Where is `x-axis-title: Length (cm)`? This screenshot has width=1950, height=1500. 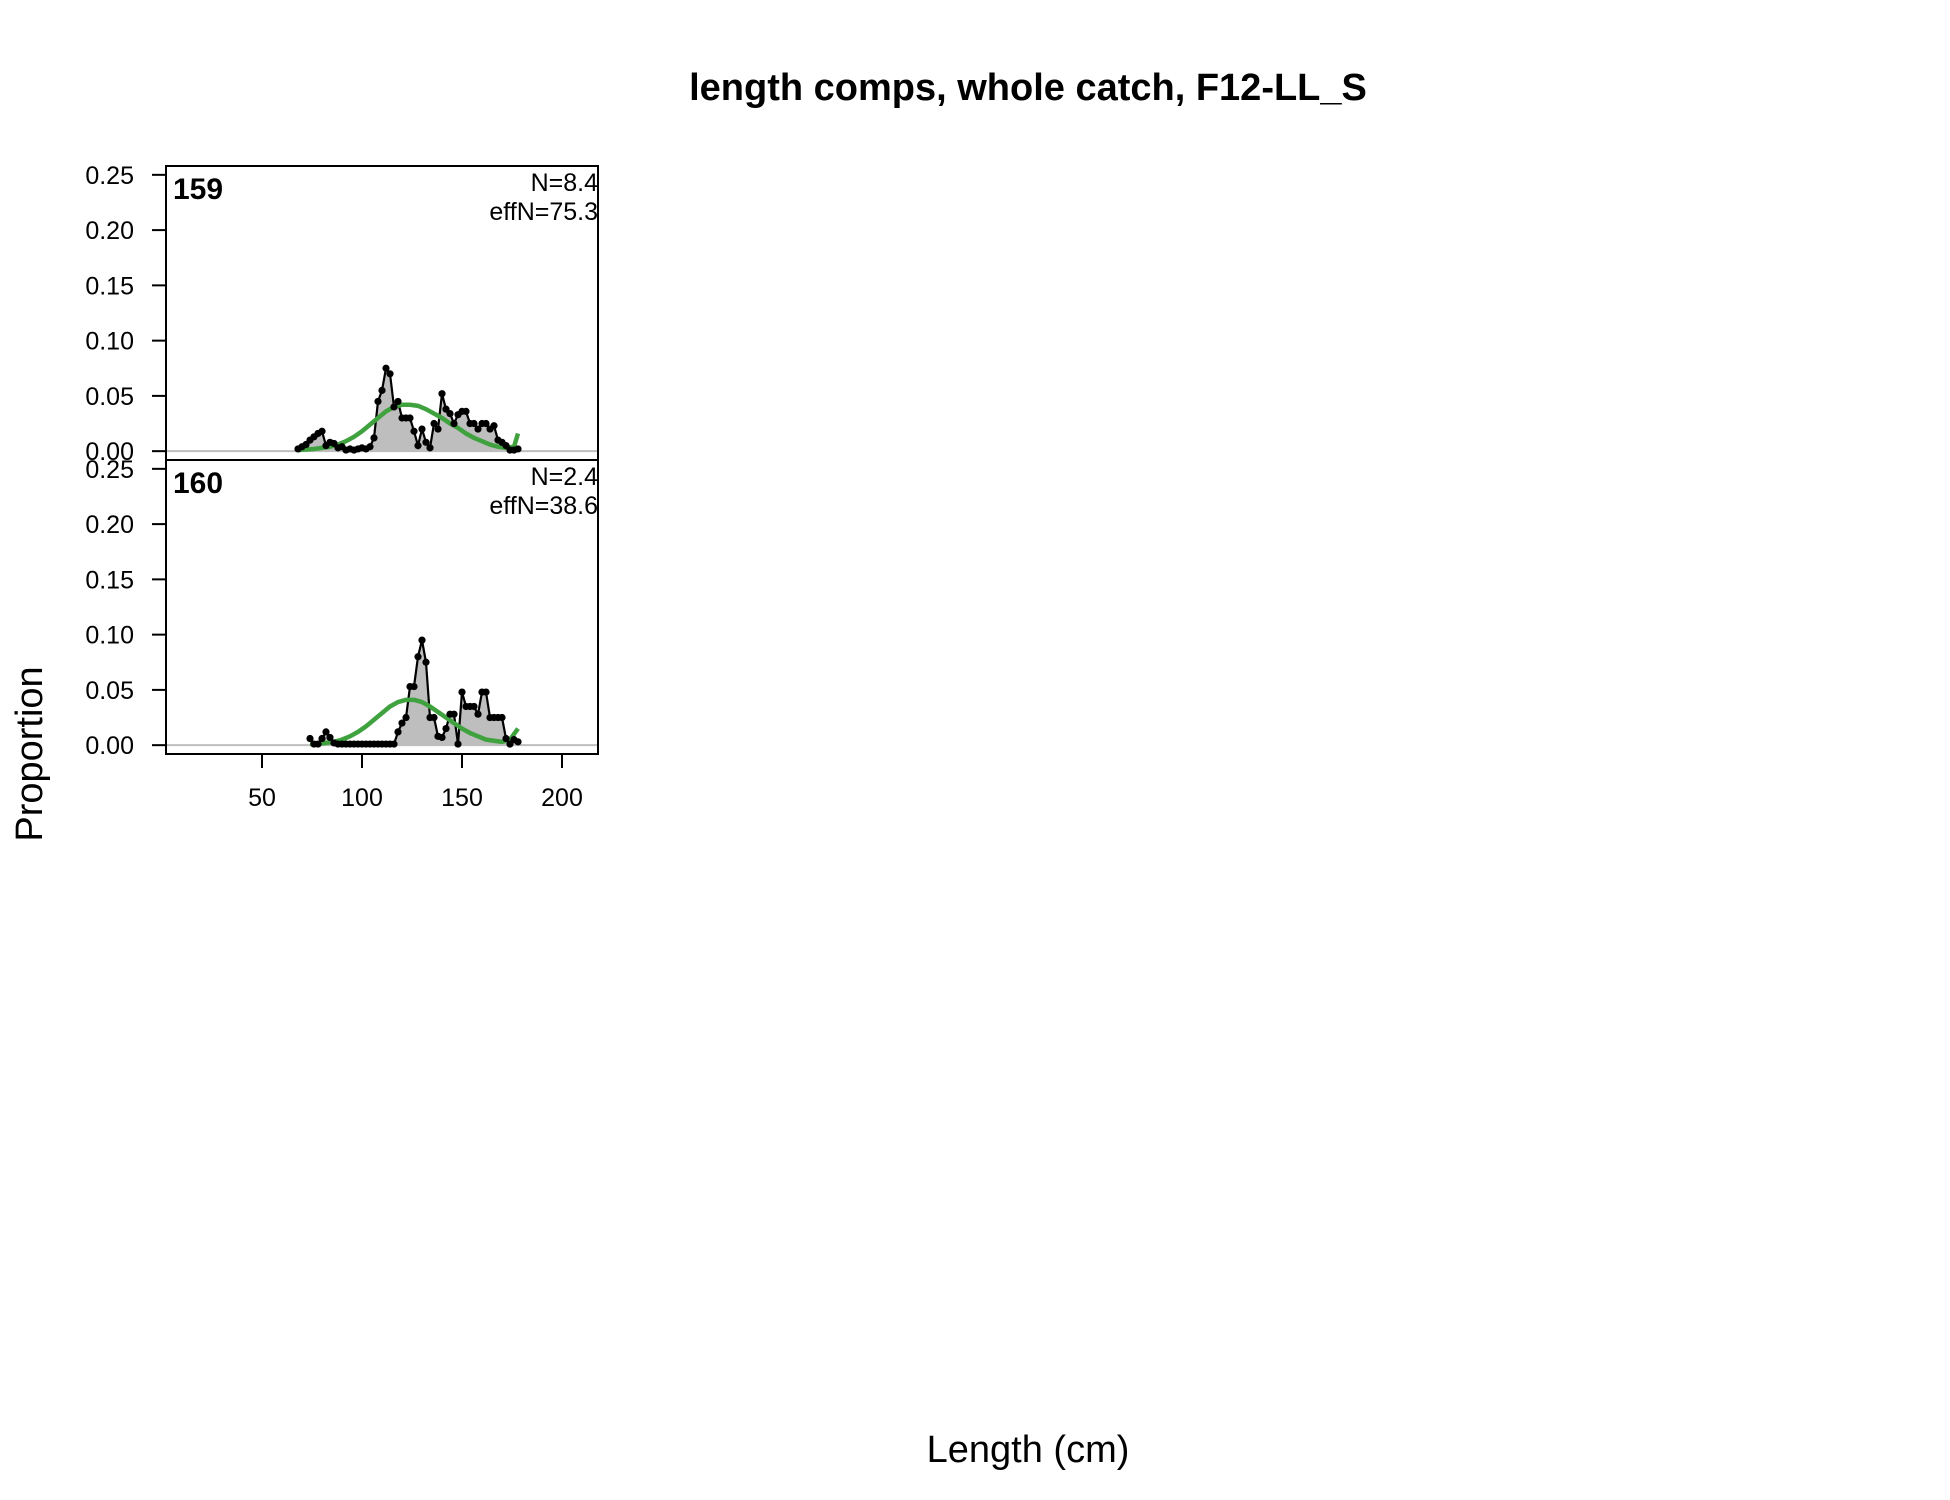
x-axis-title: Length (cm) is located at coordinates (1028, 1450).